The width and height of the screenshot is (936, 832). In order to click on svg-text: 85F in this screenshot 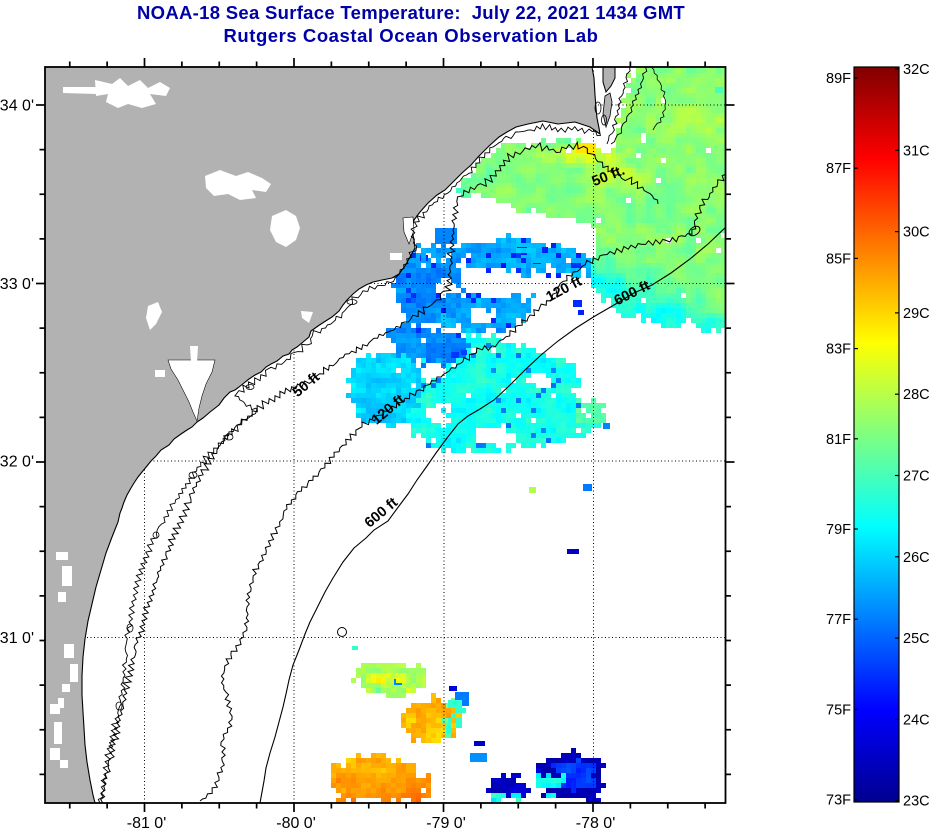, I will do `click(838, 259)`.